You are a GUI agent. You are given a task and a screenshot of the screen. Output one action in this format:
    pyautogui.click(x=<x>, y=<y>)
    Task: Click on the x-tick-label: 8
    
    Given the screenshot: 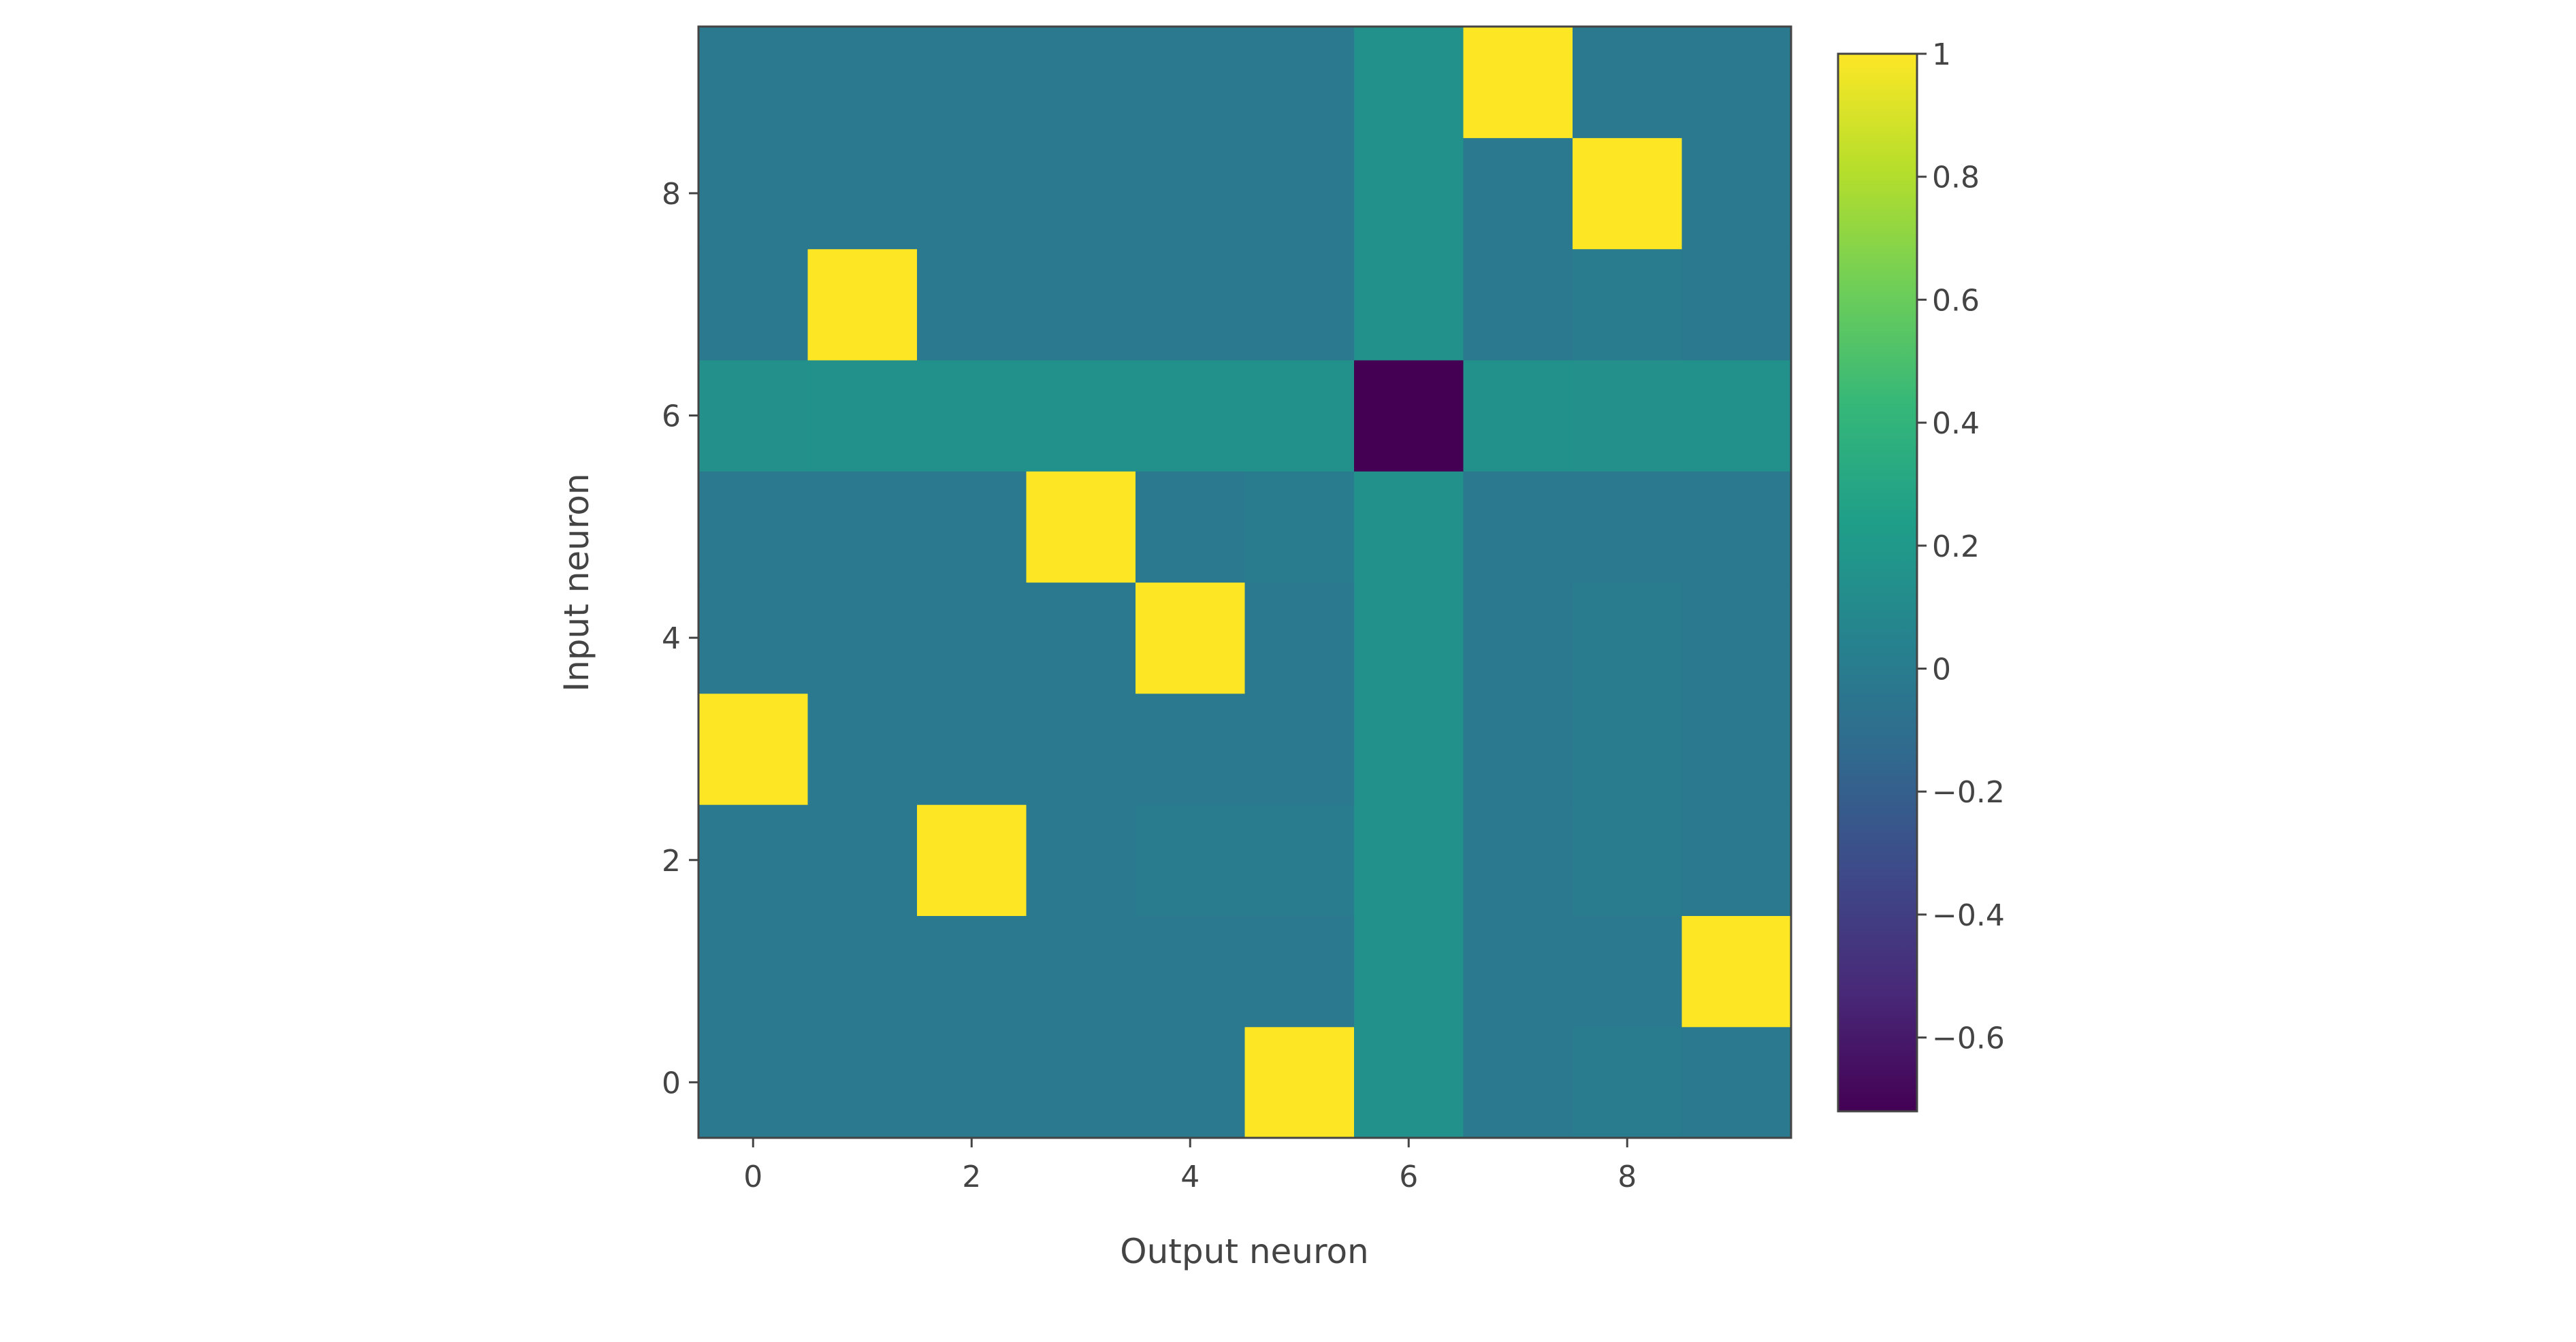 What is the action you would take?
    pyautogui.click(x=1627, y=1177)
    